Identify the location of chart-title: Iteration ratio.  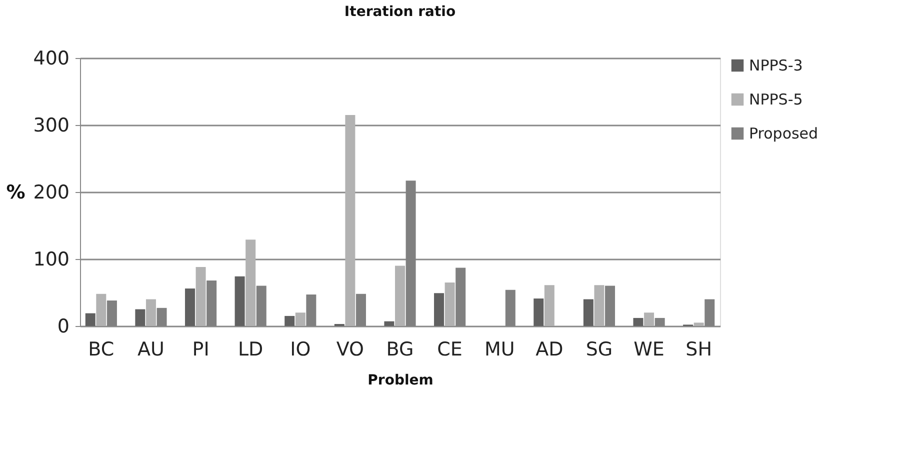
(400, 12).